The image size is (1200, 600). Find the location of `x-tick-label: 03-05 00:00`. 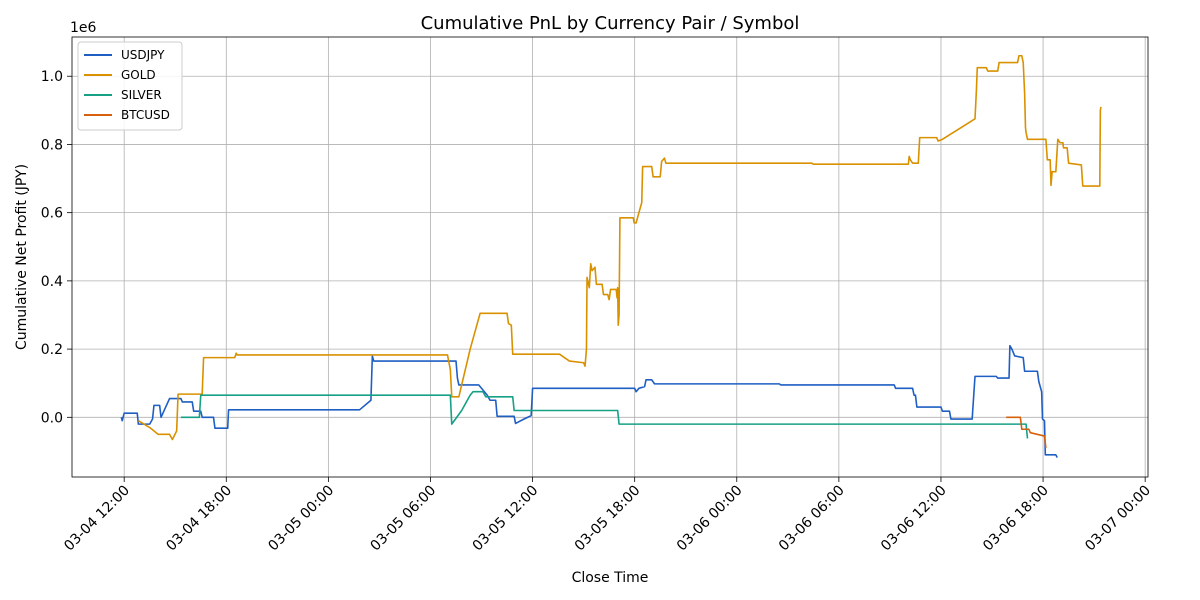

x-tick-label: 03-05 00:00 is located at coordinates (301, 519).